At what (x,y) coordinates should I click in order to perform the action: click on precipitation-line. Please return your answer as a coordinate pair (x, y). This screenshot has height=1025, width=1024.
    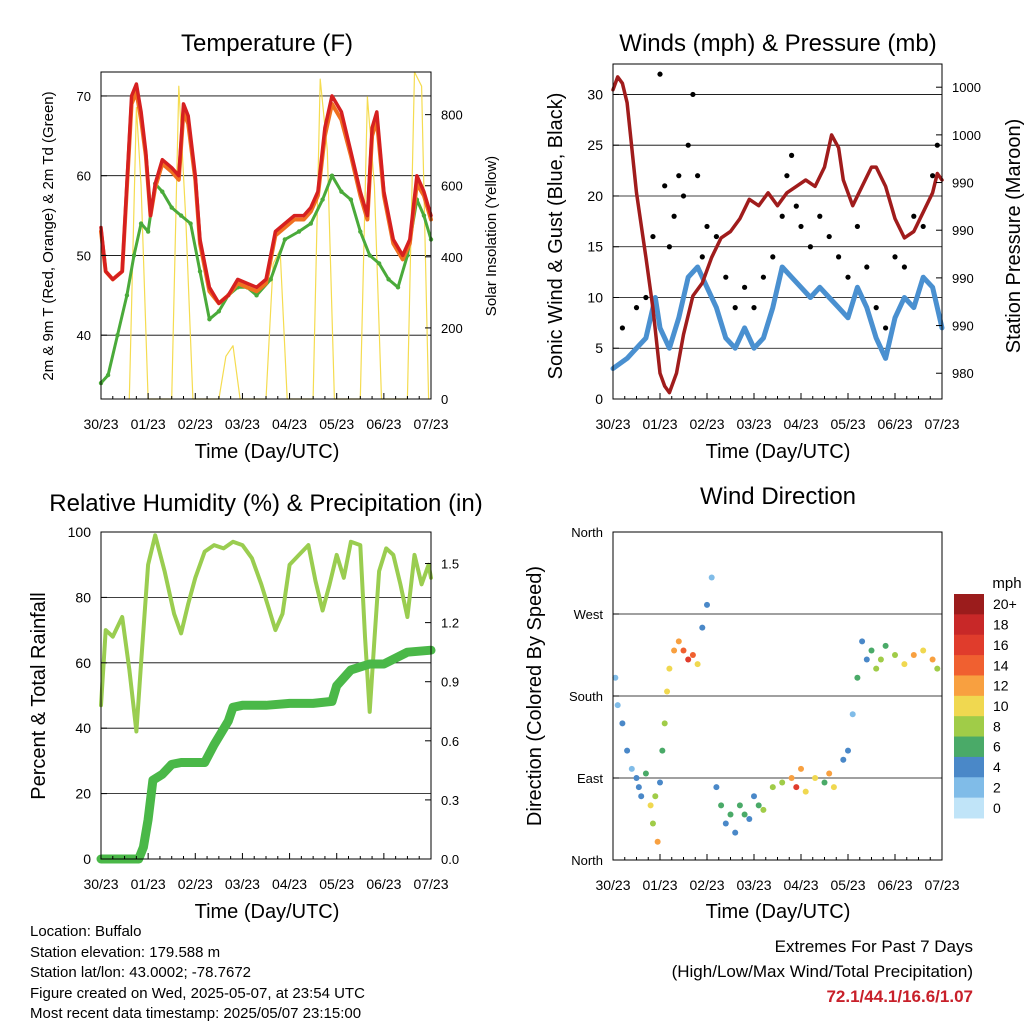
    Looking at the image, I should click on (266, 754).